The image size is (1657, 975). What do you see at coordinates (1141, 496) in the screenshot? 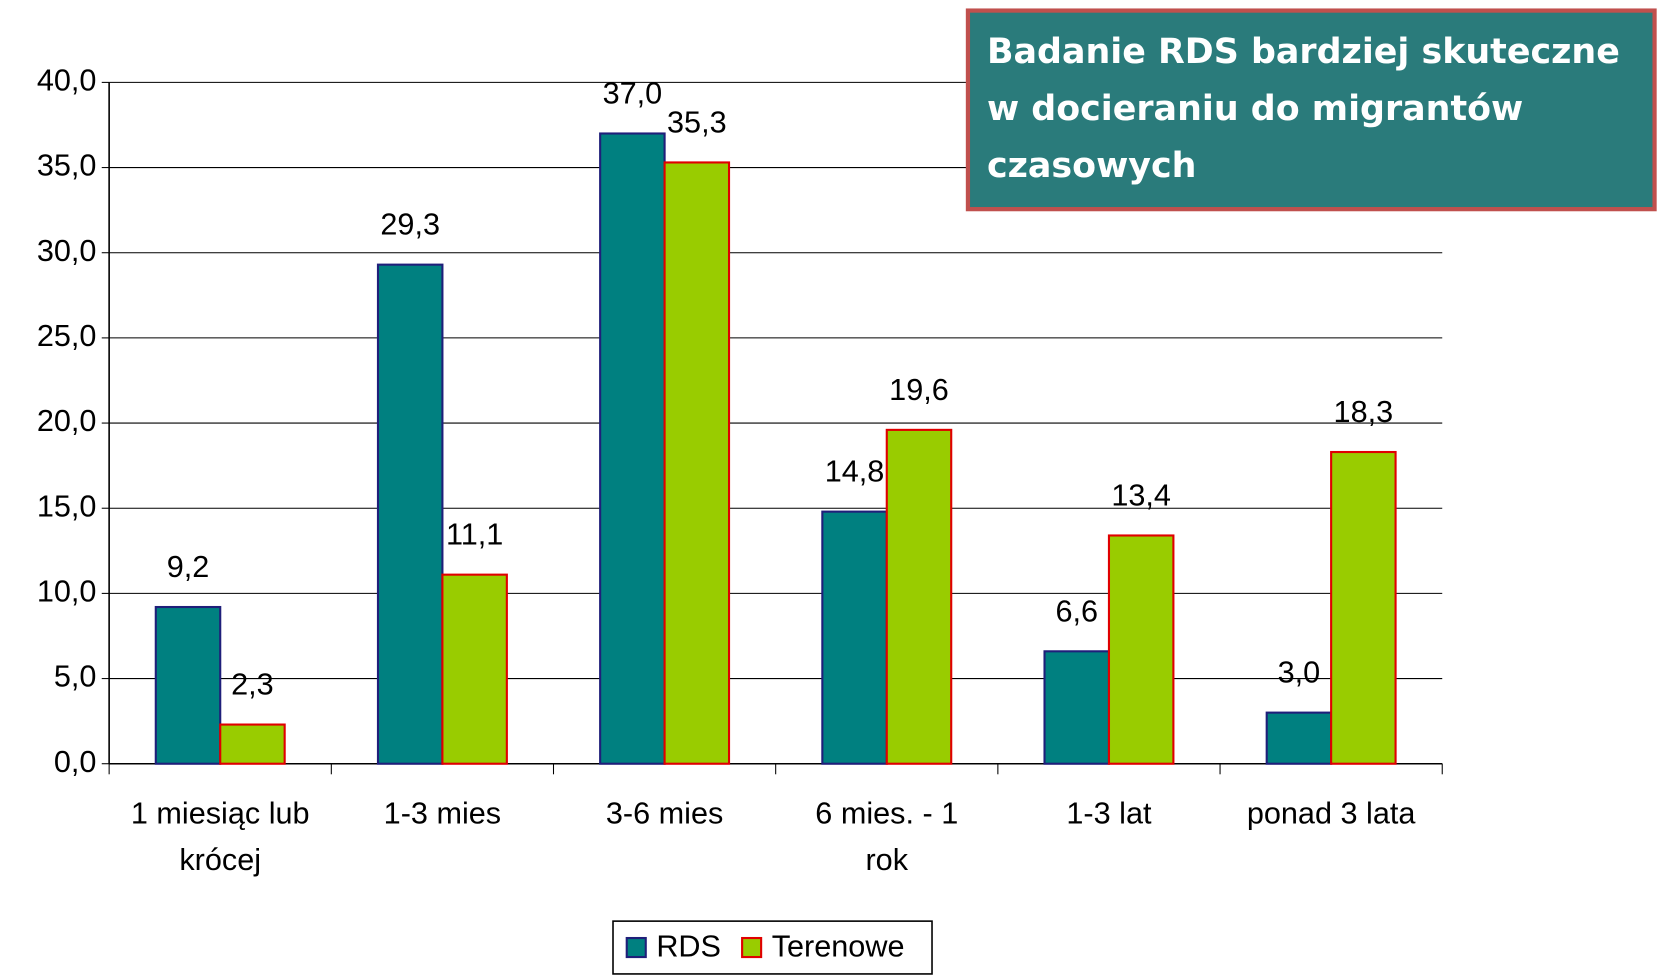
I see `data-label: 13,4` at bounding box center [1141, 496].